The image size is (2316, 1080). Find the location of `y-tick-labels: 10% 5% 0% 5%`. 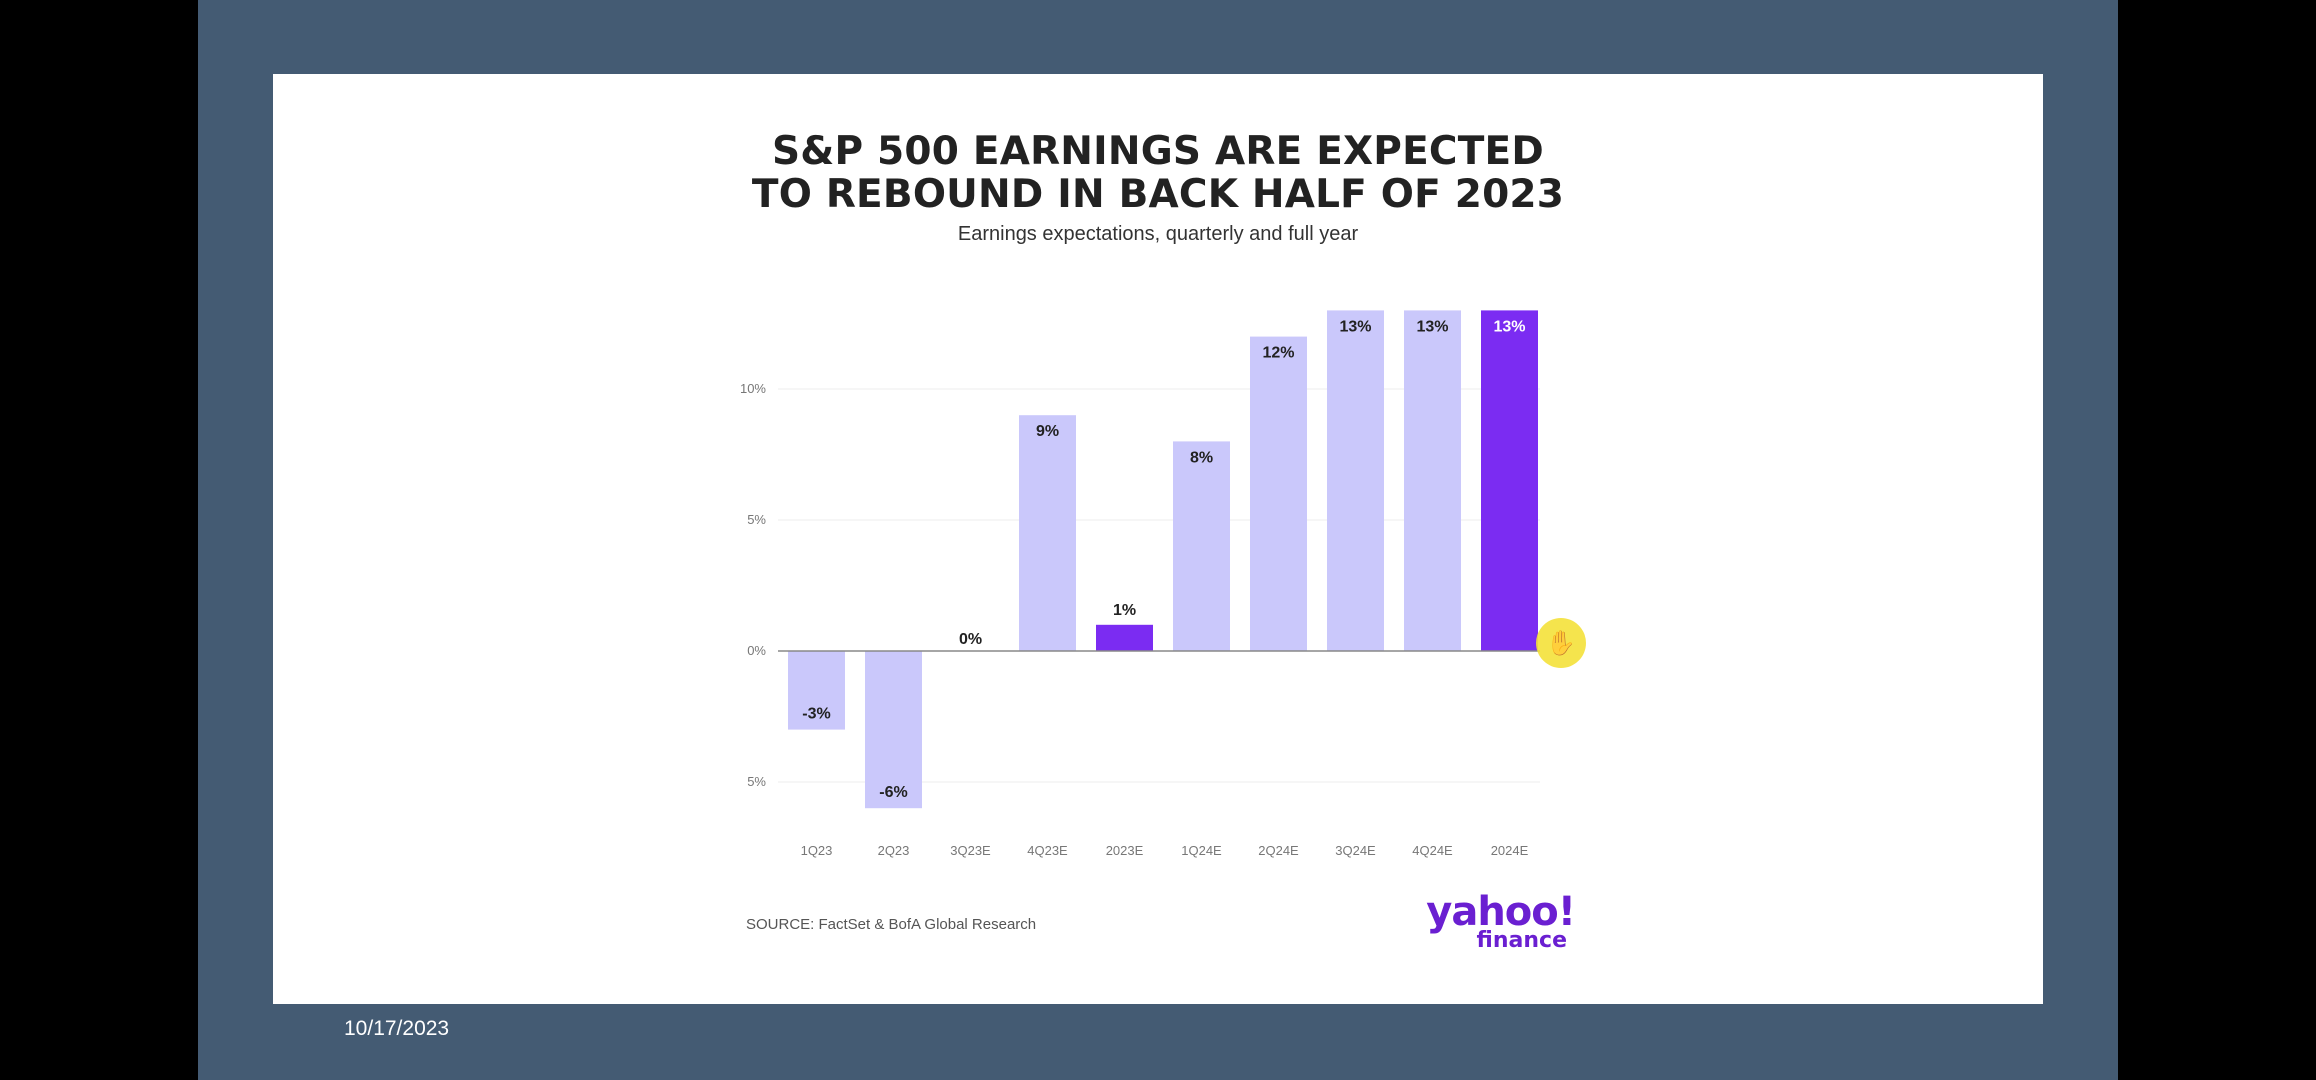

y-tick-labels: 10% 5% 0% 5% is located at coordinates (753, 585).